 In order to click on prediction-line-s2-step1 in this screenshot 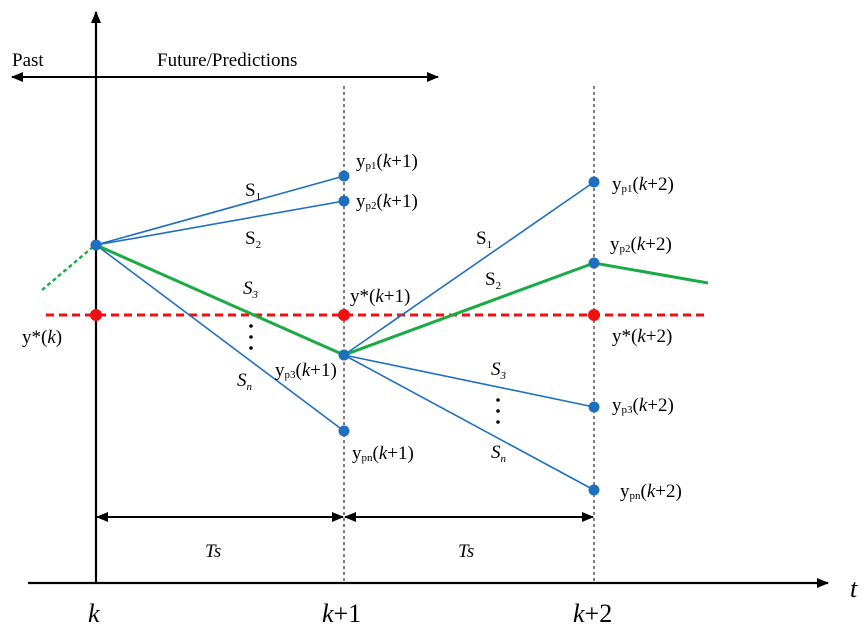, I will do `click(220, 223)`.